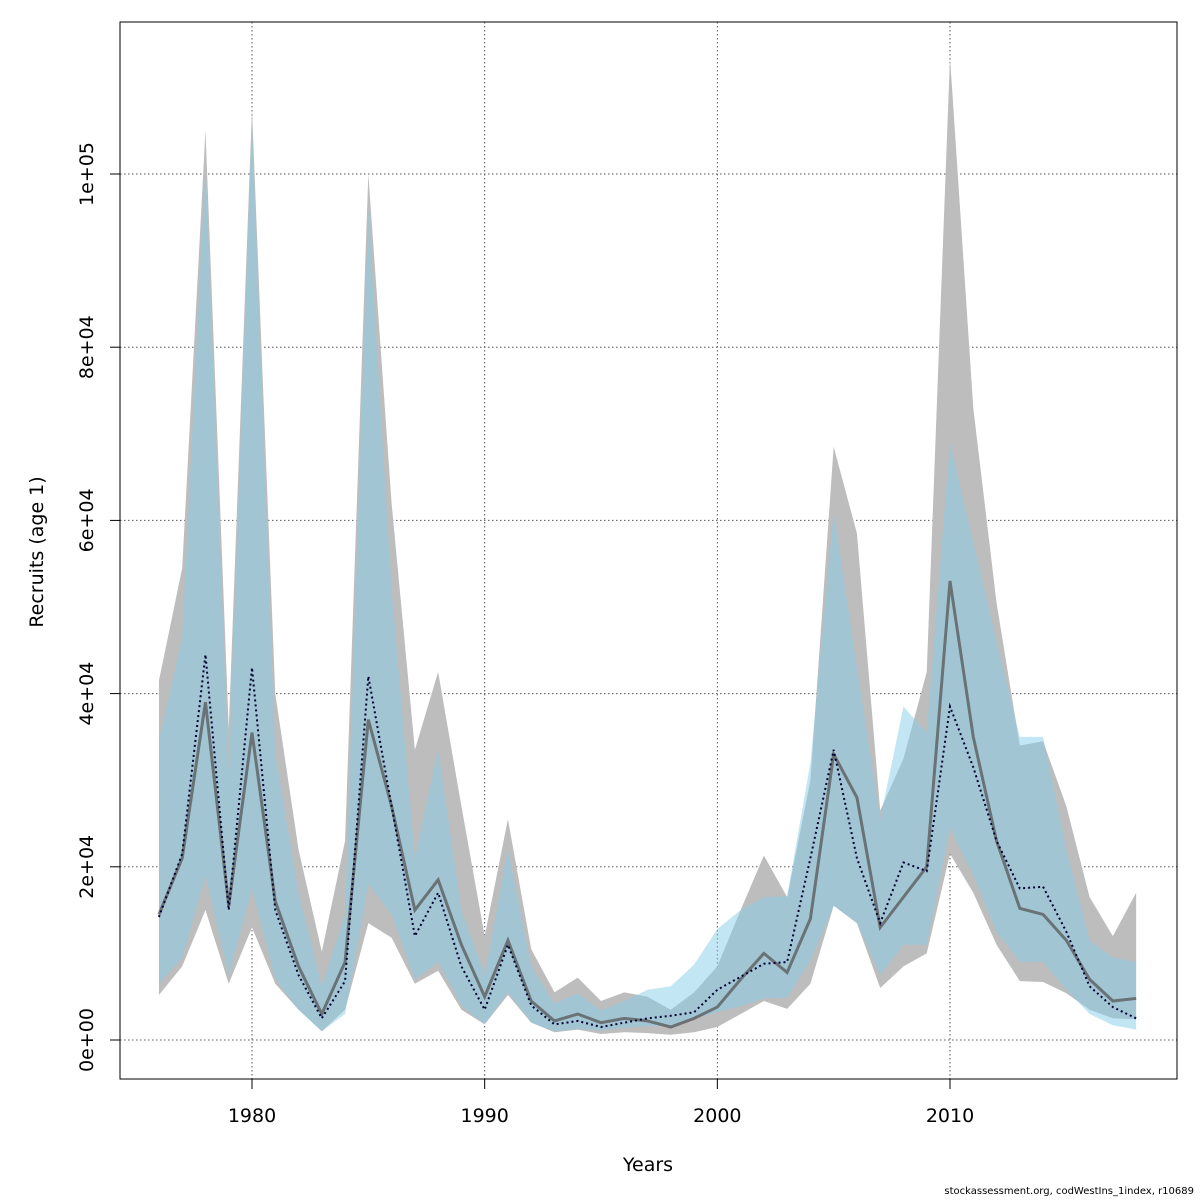 The height and width of the screenshot is (1200, 1200). Describe the element at coordinates (717, 1116) in the screenshot. I see `x-tick-label-2000: 2000` at that location.